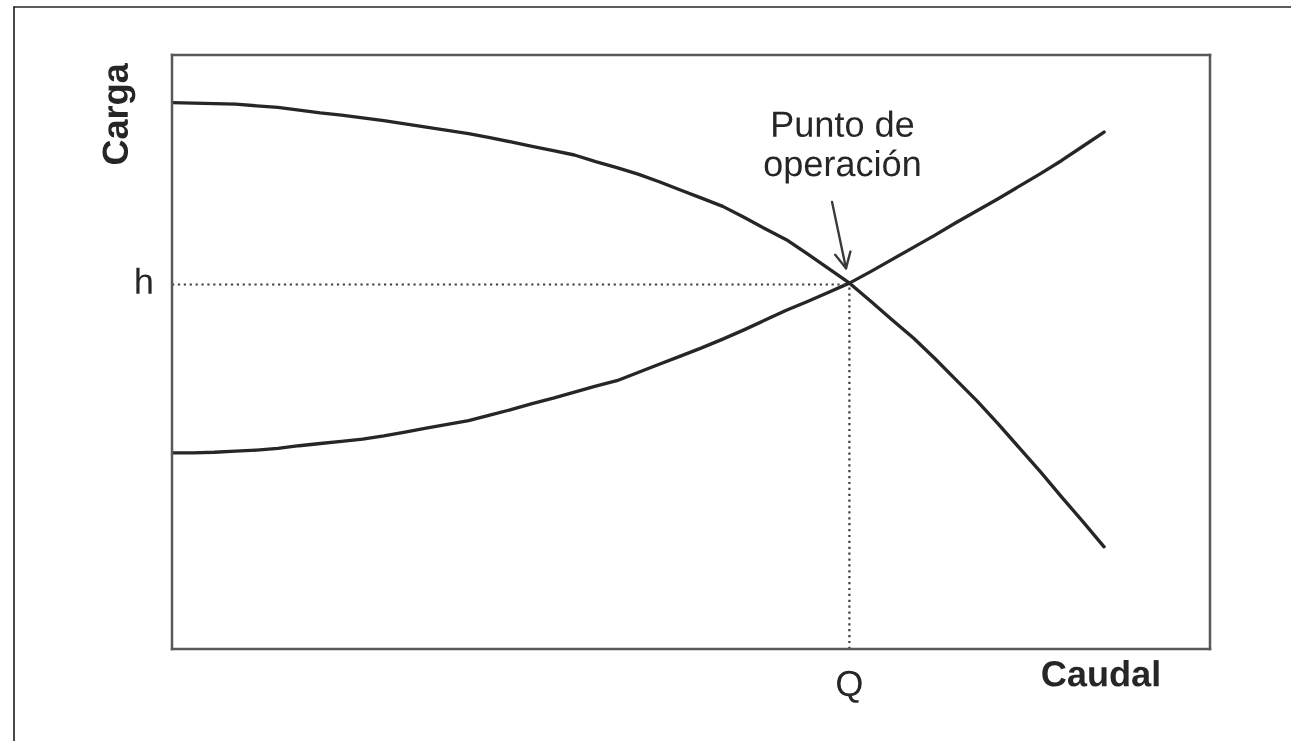  What do you see at coordinates (1100, 673) in the screenshot?
I see `x-axis-title: Caudal` at bounding box center [1100, 673].